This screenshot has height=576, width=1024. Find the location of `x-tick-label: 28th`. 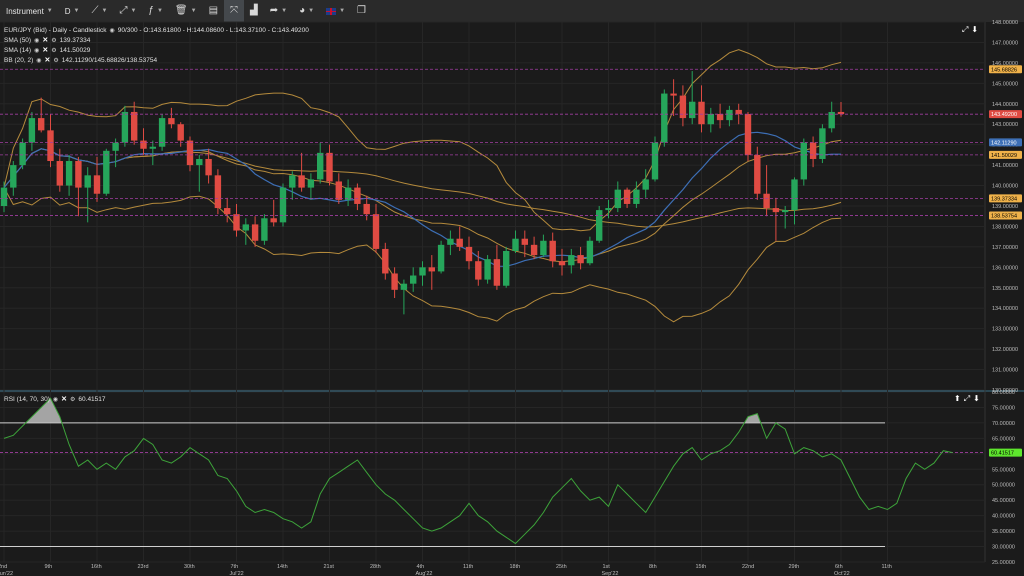

x-tick-label: 28th is located at coordinates (375, 567).